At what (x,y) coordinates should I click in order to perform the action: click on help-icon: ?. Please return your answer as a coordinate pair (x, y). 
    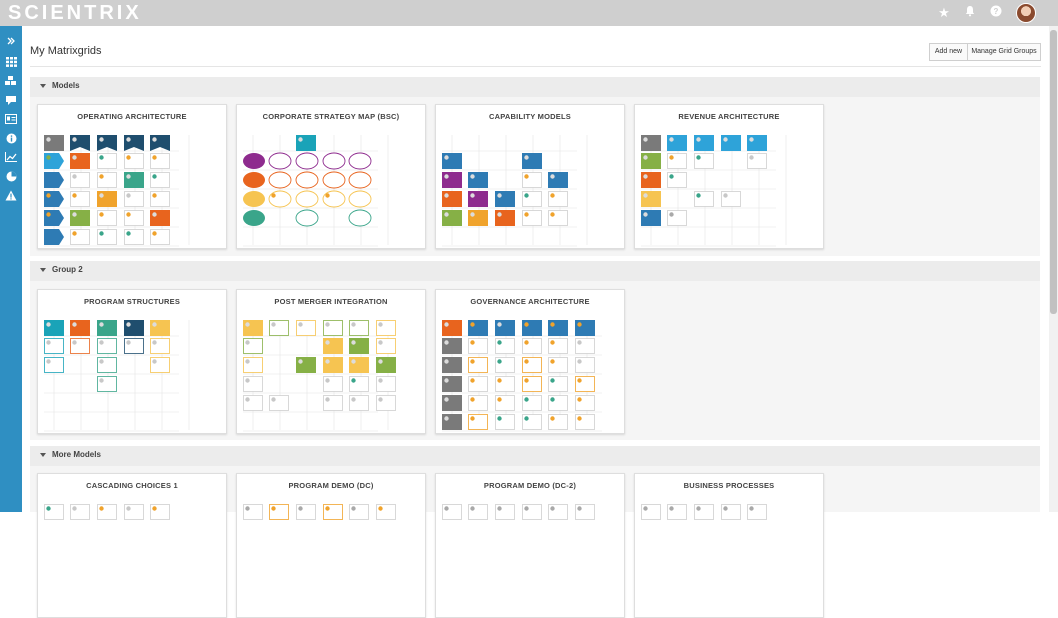
    Looking at the image, I should click on (996, 13).